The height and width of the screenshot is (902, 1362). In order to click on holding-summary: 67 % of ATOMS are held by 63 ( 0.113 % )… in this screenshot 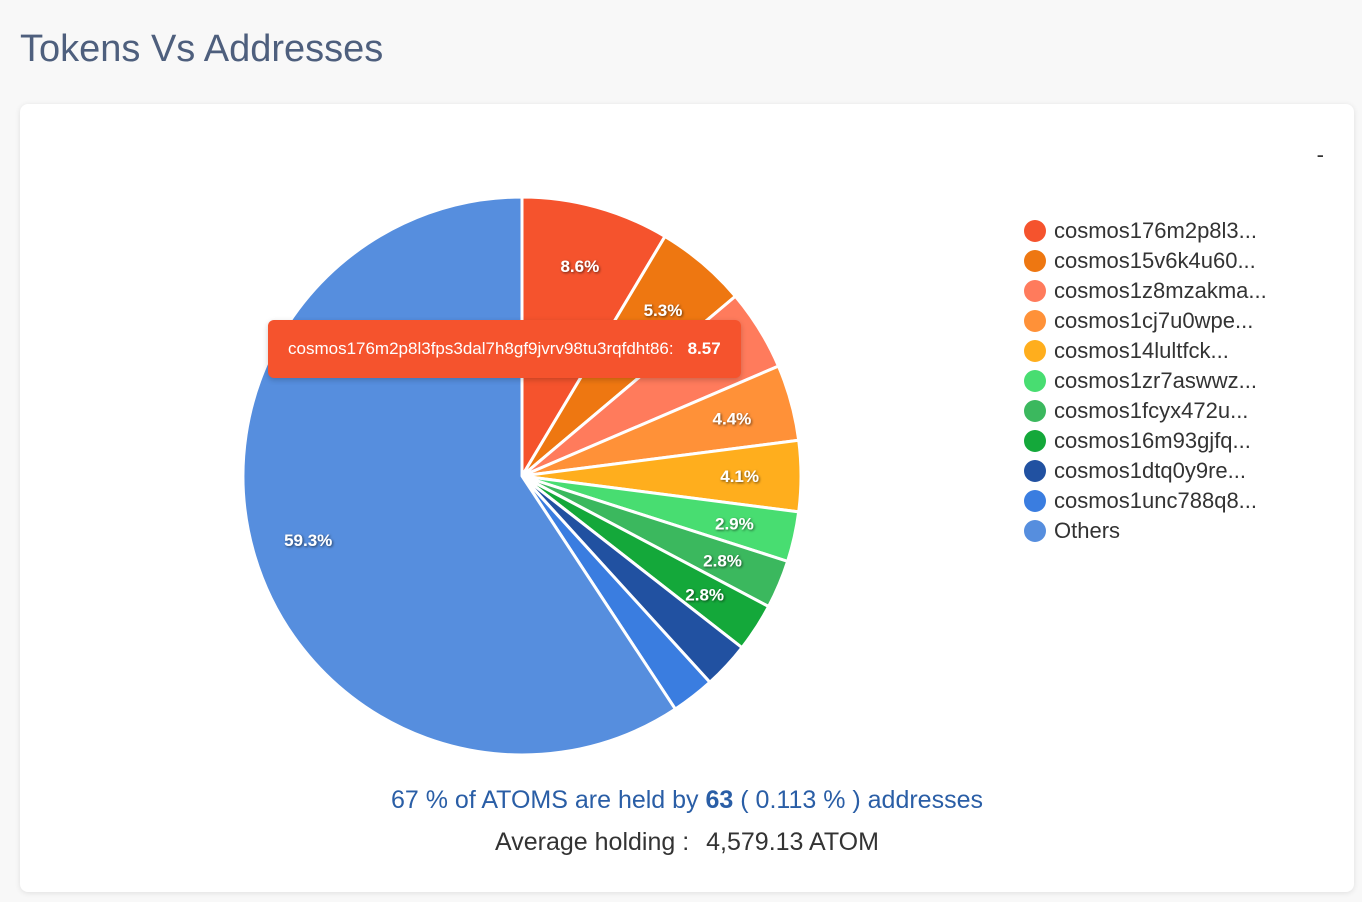, I will do `click(687, 800)`.